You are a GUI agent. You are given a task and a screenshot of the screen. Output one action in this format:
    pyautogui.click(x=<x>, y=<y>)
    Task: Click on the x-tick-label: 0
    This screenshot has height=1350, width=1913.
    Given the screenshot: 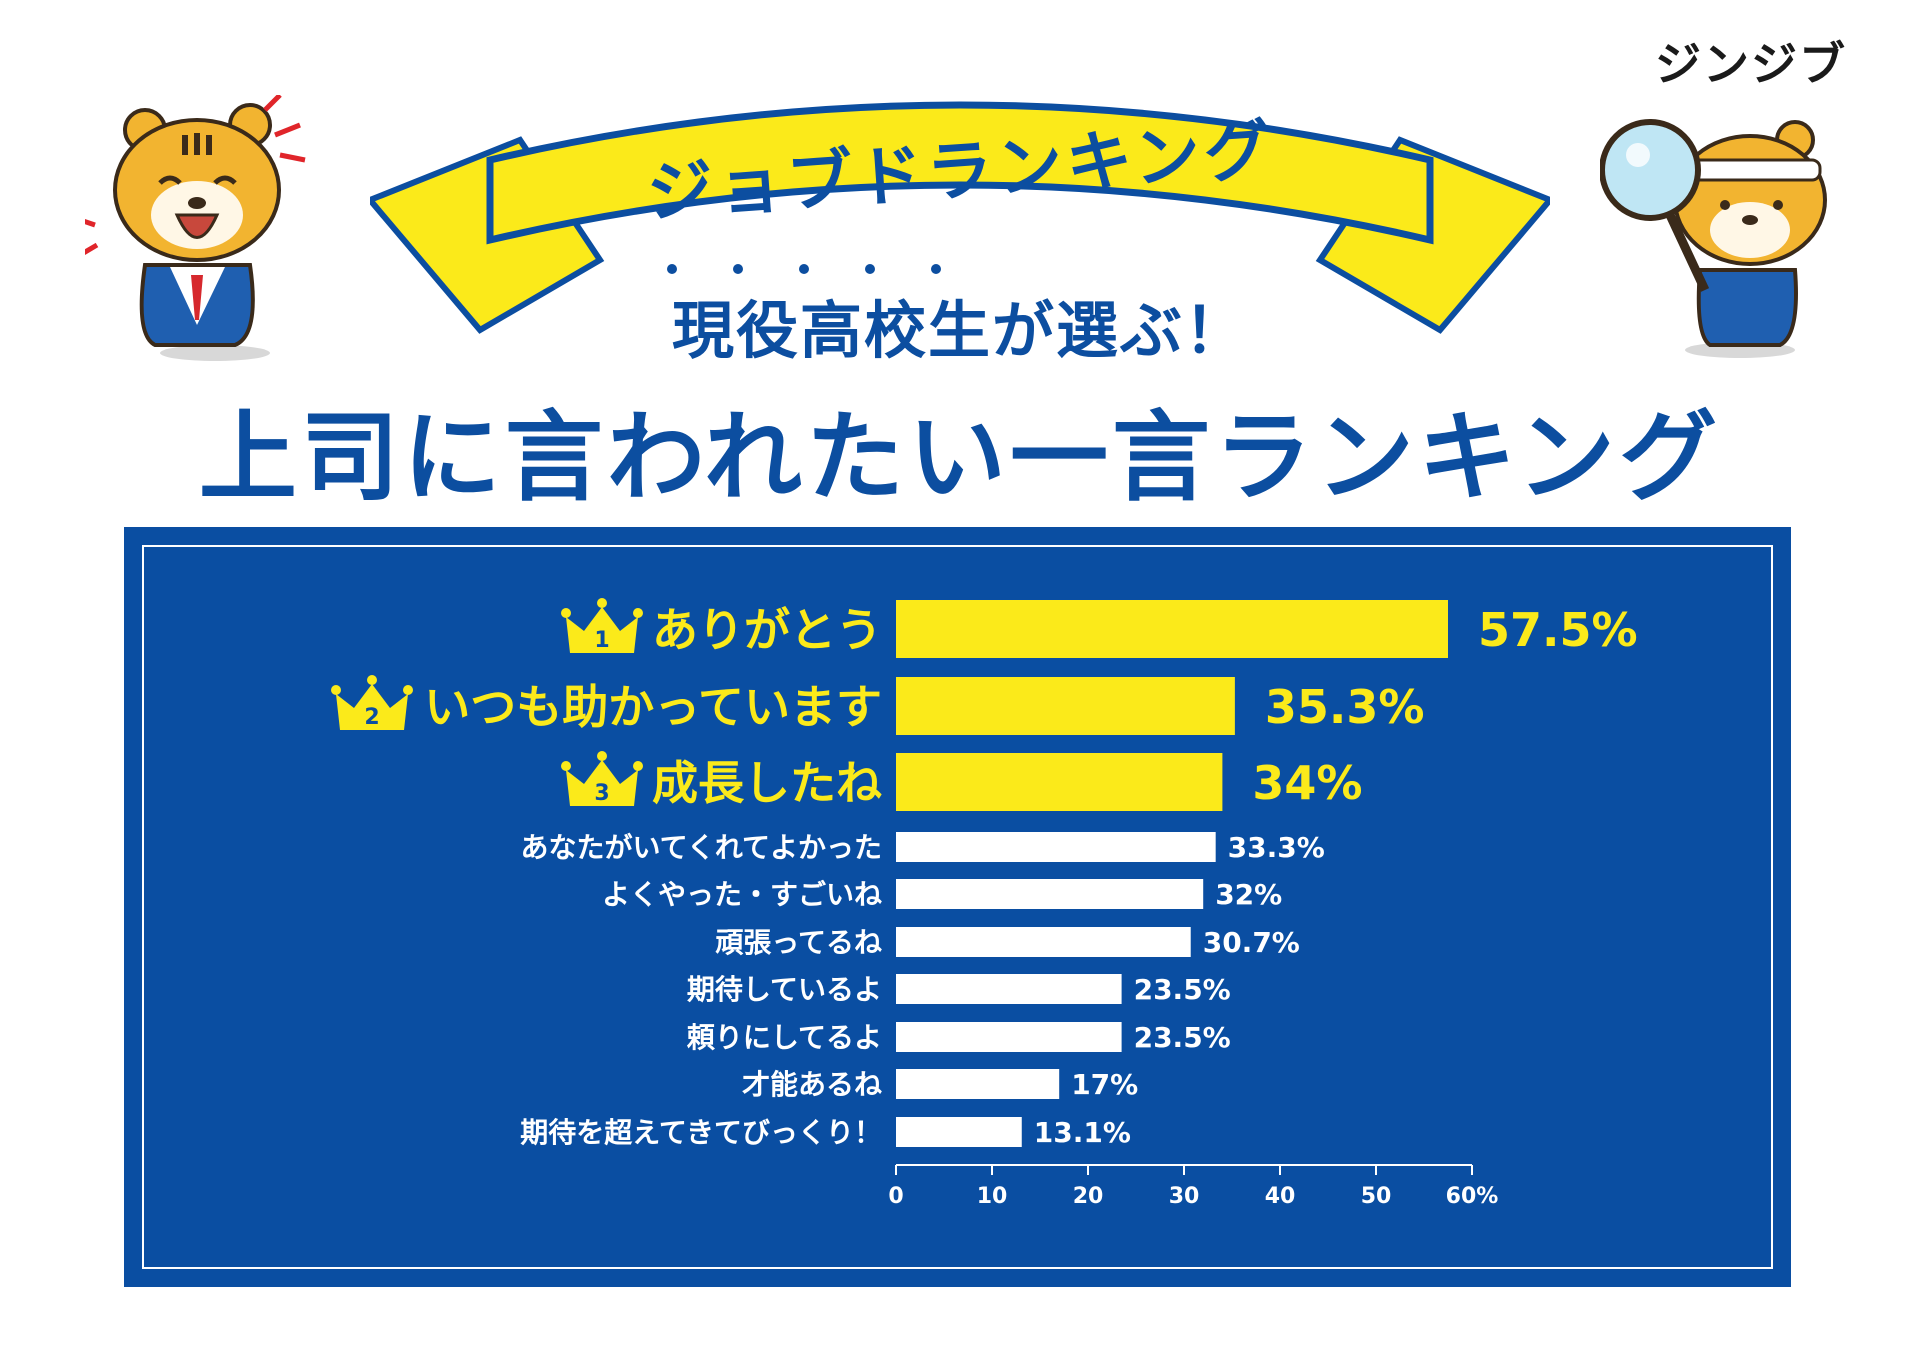 What is the action you would take?
    pyautogui.click(x=895, y=1196)
    